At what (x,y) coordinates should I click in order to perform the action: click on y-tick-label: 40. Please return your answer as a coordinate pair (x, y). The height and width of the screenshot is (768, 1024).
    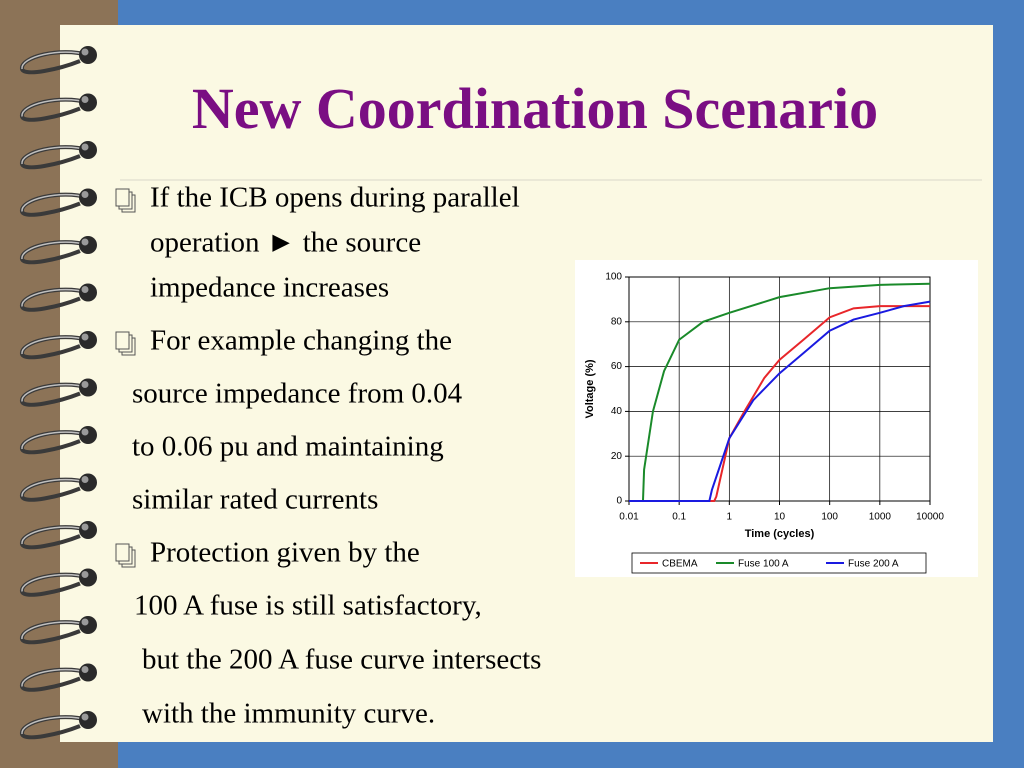
    Looking at the image, I should click on (617, 411).